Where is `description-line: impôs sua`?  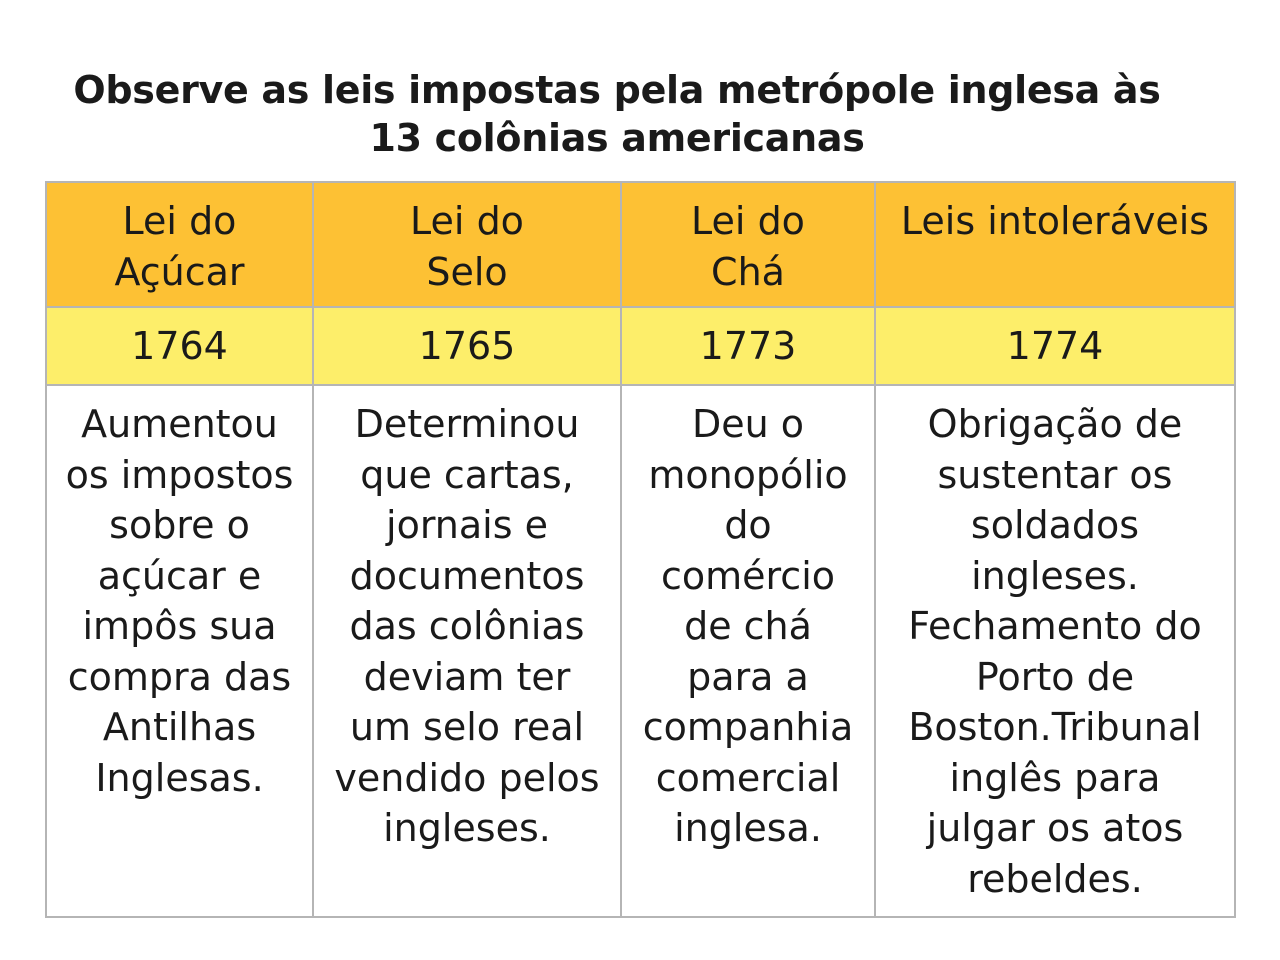
description-line: impôs sua is located at coordinates (179, 626).